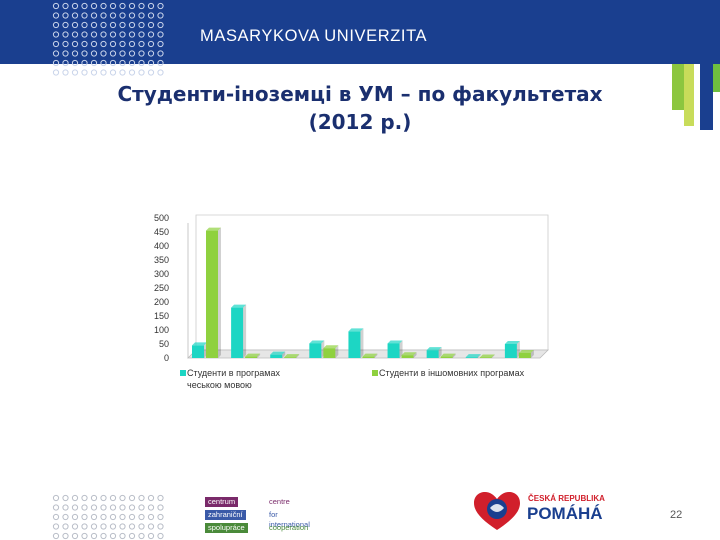 Image resolution: width=720 pixels, height=540 pixels. What do you see at coordinates (161, 260) in the screenshot?
I see `y-tick-label: 350` at bounding box center [161, 260].